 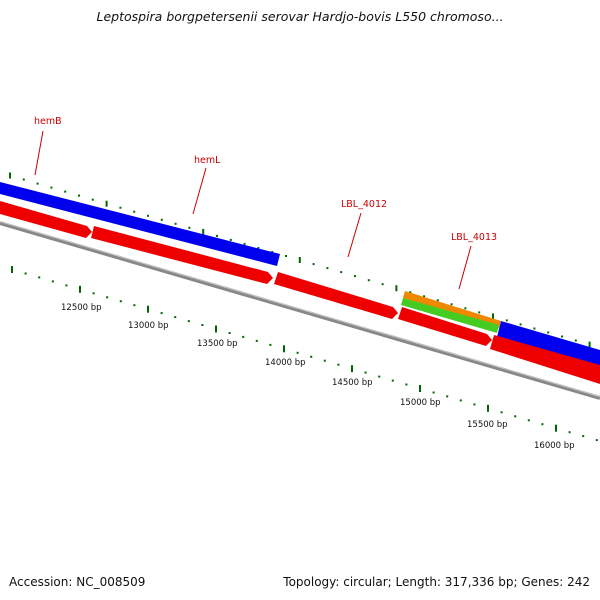 What do you see at coordinates (364, 204) in the screenshot?
I see `gene-label-LBL_4012: LBL_4012` at bounding box center [364, 204].